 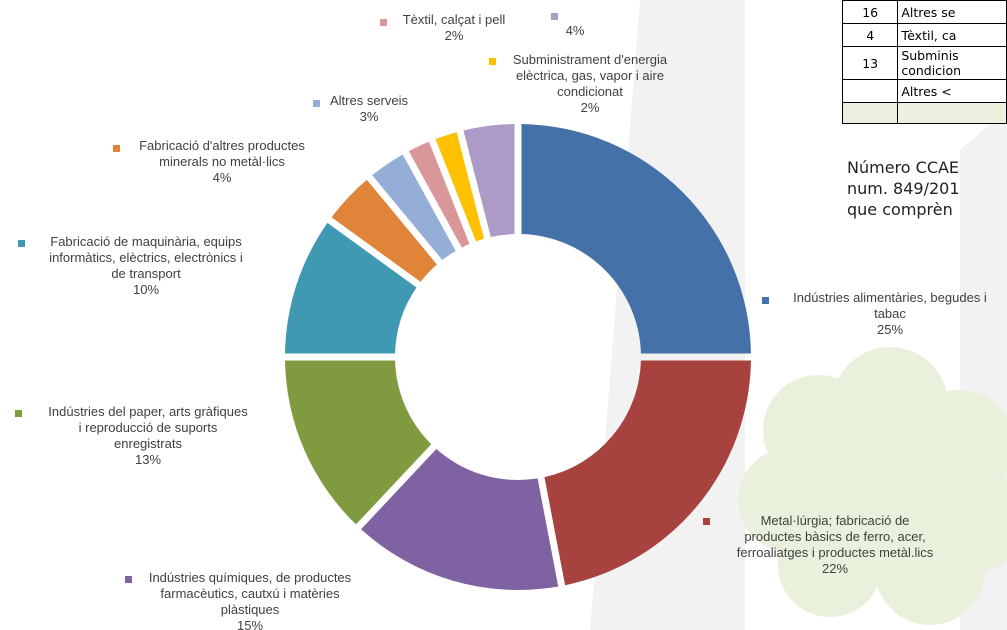 I want to click on slice-category-label: minerals no metàl·lics, so click(x=222, y=161).